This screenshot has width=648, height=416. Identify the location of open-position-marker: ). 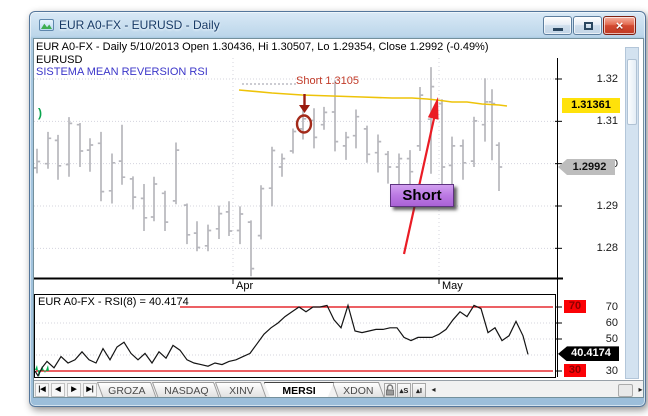
(40, 113).